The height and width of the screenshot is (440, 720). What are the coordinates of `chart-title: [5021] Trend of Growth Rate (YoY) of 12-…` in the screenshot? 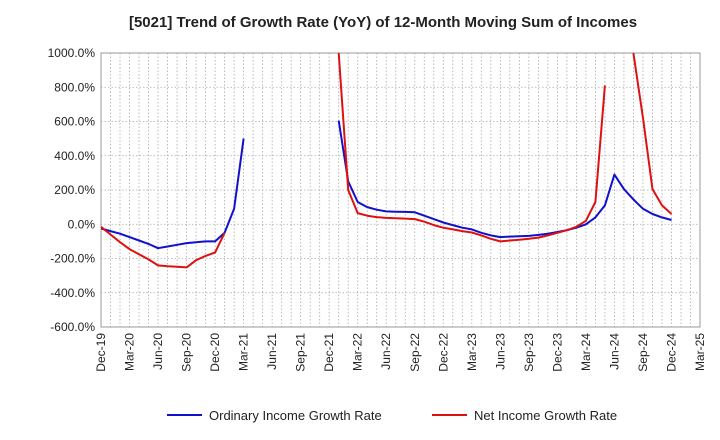 It's located at (383, 22).